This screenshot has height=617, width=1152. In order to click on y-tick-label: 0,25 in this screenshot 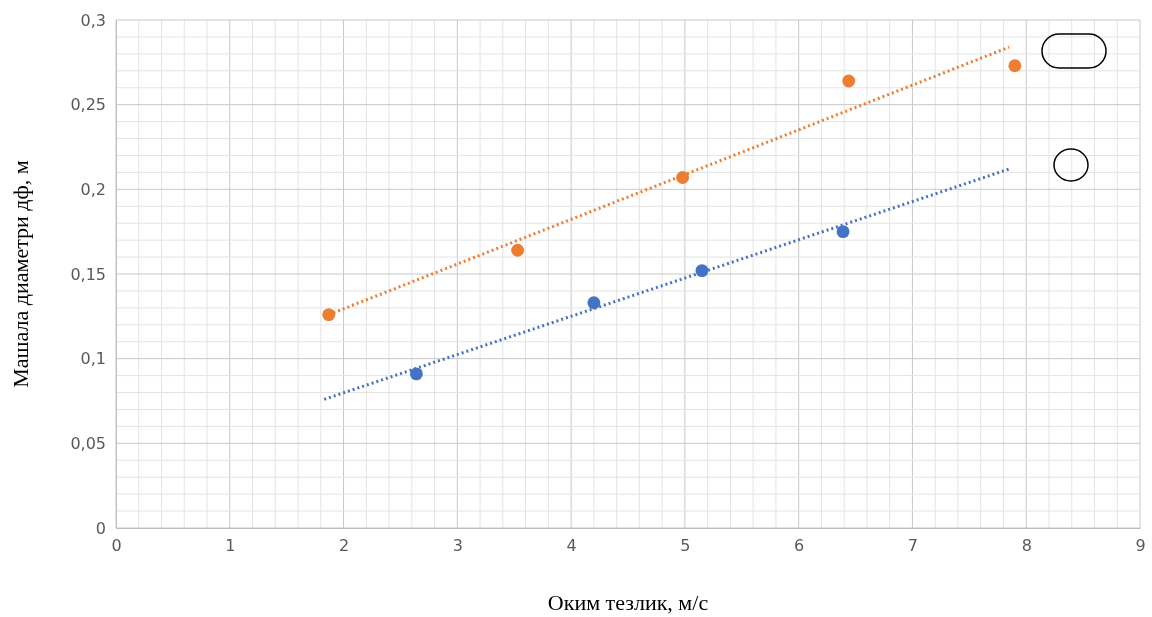, I will do `click(88, 105)`.